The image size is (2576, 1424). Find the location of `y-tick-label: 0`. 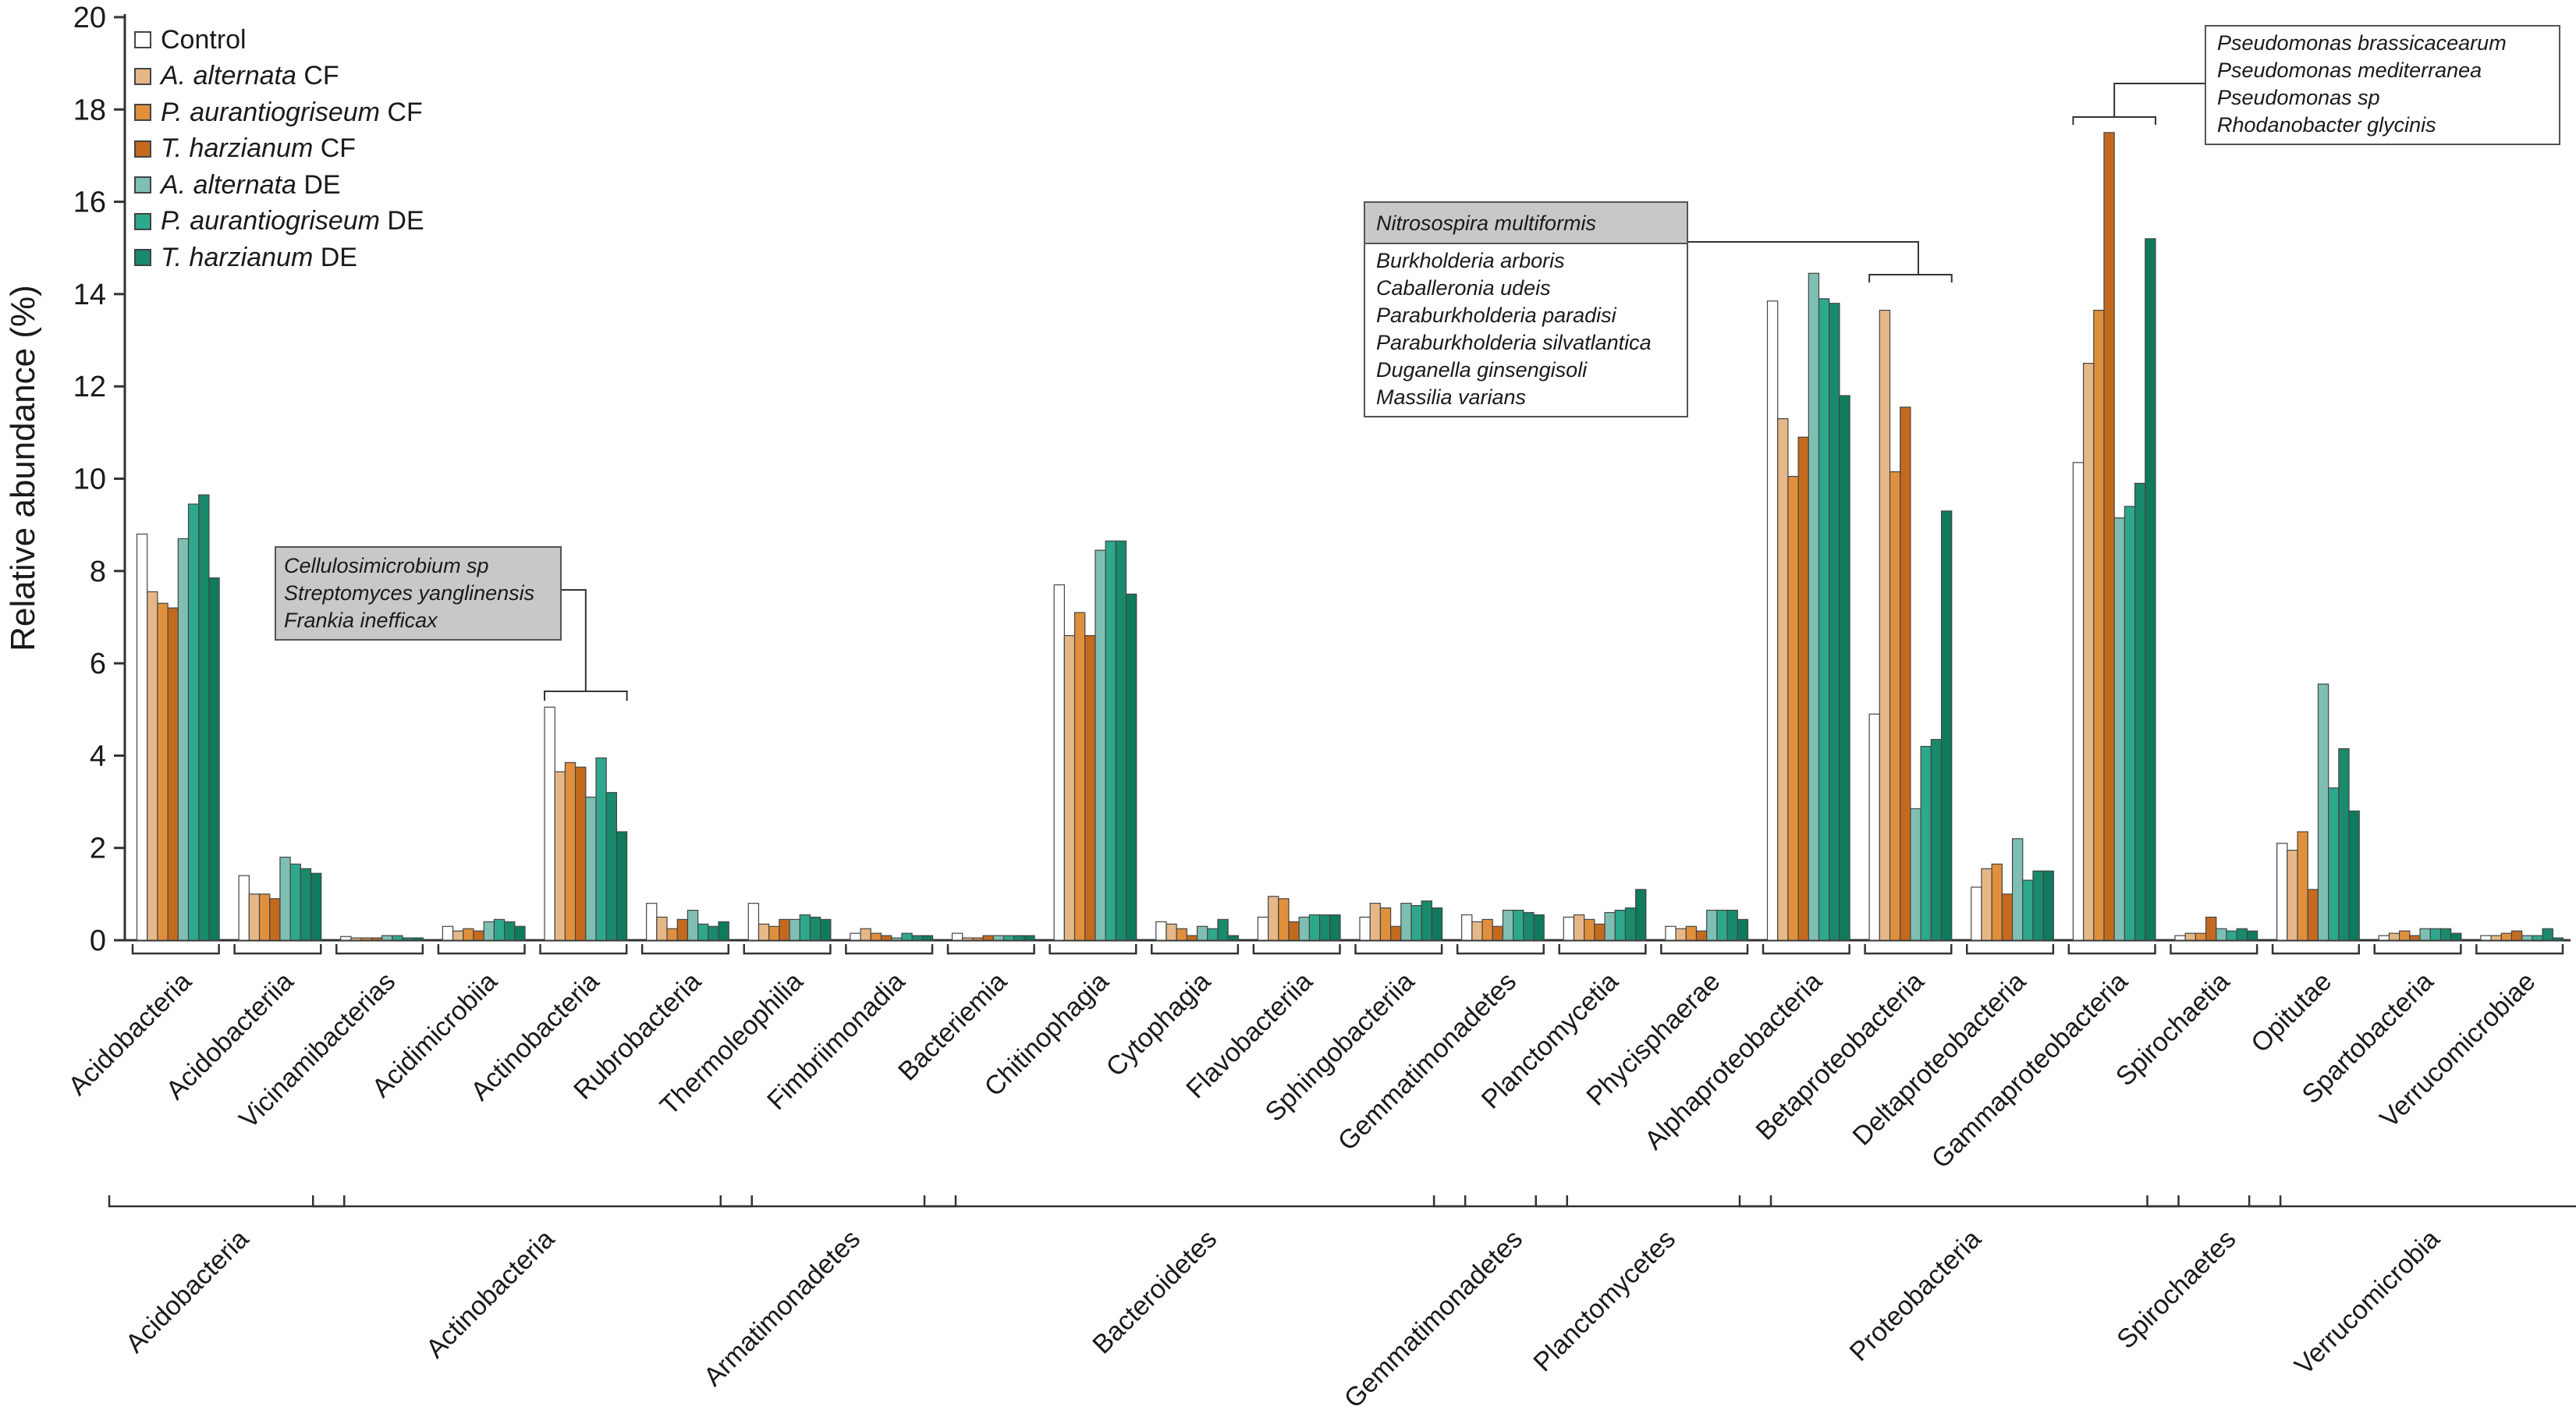

y-tick-label: 0 is located at coordinates (98, 941).